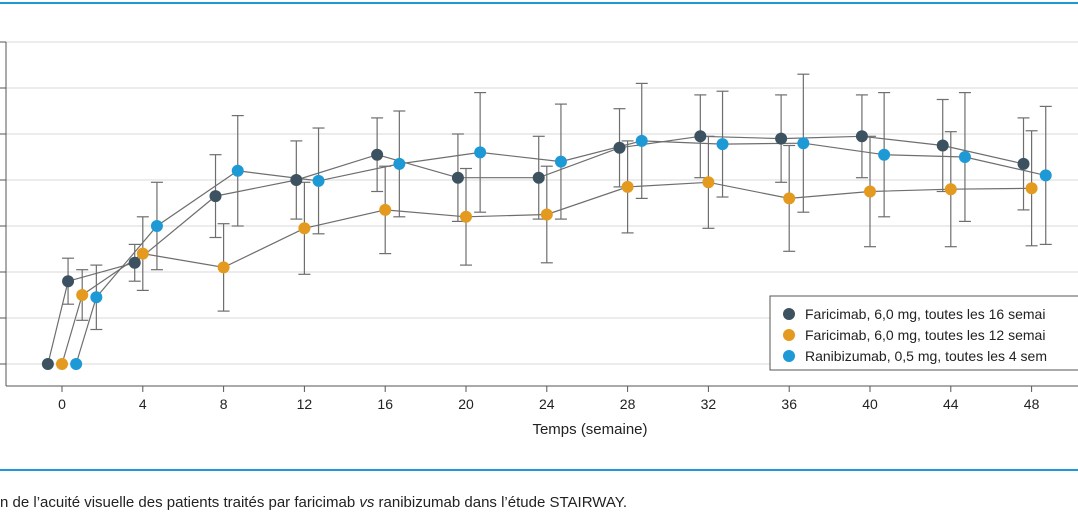 The image size is (1078, 516). Describe the element at coordinates (385, 404) in the screenshot. I see `x-tick-label: 16` at that location.